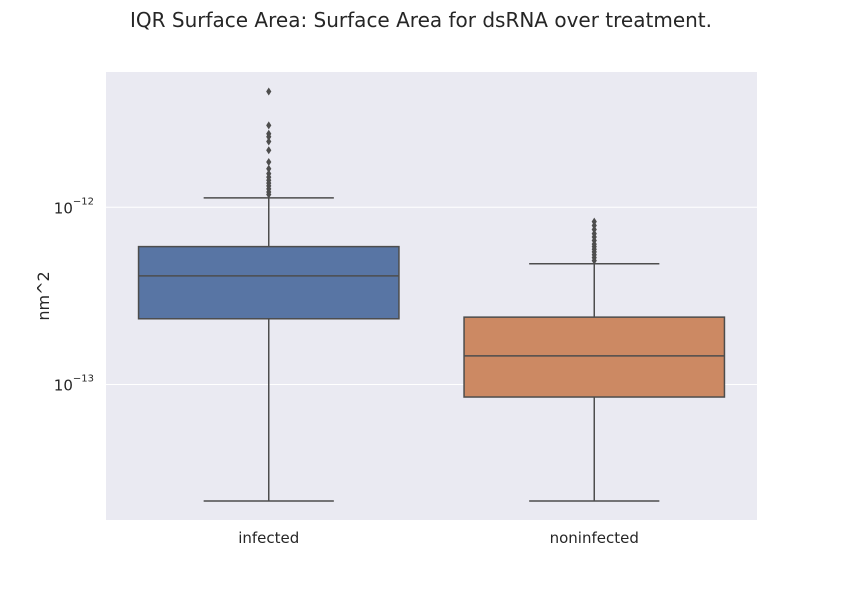 The image size is (842, 595). Describe the element at coordinates (74, 384) in the screenshot. I see `y-tick-label: 10−13` at that location.